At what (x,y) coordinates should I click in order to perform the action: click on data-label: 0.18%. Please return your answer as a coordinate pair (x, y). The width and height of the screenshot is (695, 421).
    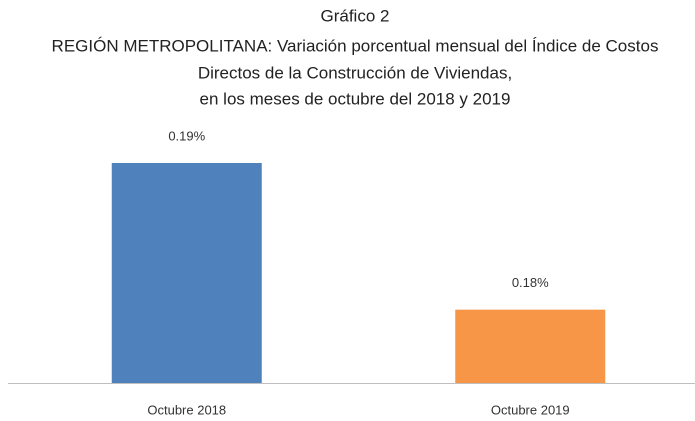
    Looking at the image, I should click on (530, 282).